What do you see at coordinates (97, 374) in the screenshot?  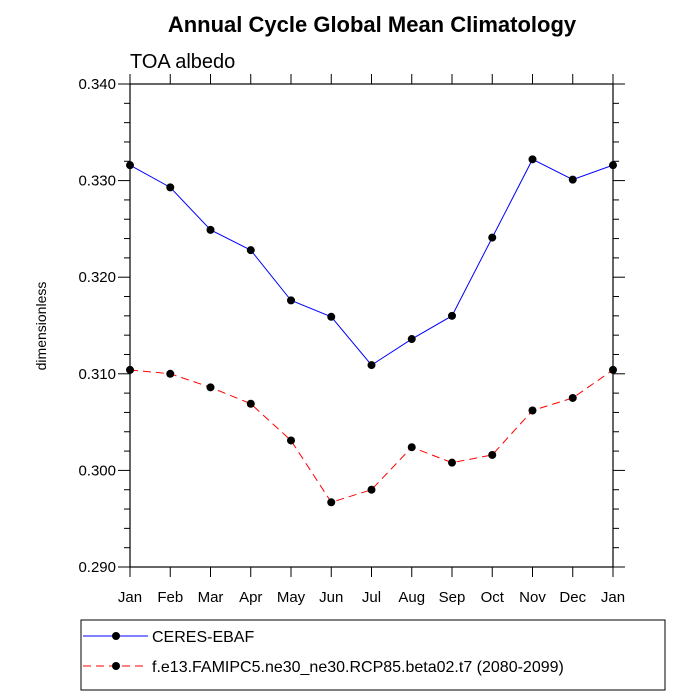 I see `y-tick-label: 0.310` at bounding box center [97, 374].